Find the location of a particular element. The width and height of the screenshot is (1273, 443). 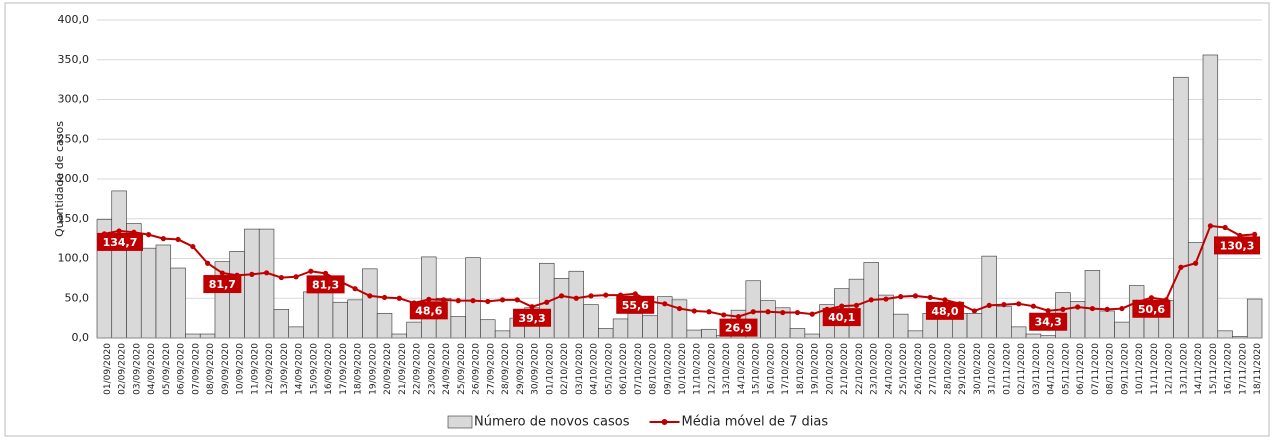

x-tick-label: 26/09/2020 is located at coordinates (477, 369).